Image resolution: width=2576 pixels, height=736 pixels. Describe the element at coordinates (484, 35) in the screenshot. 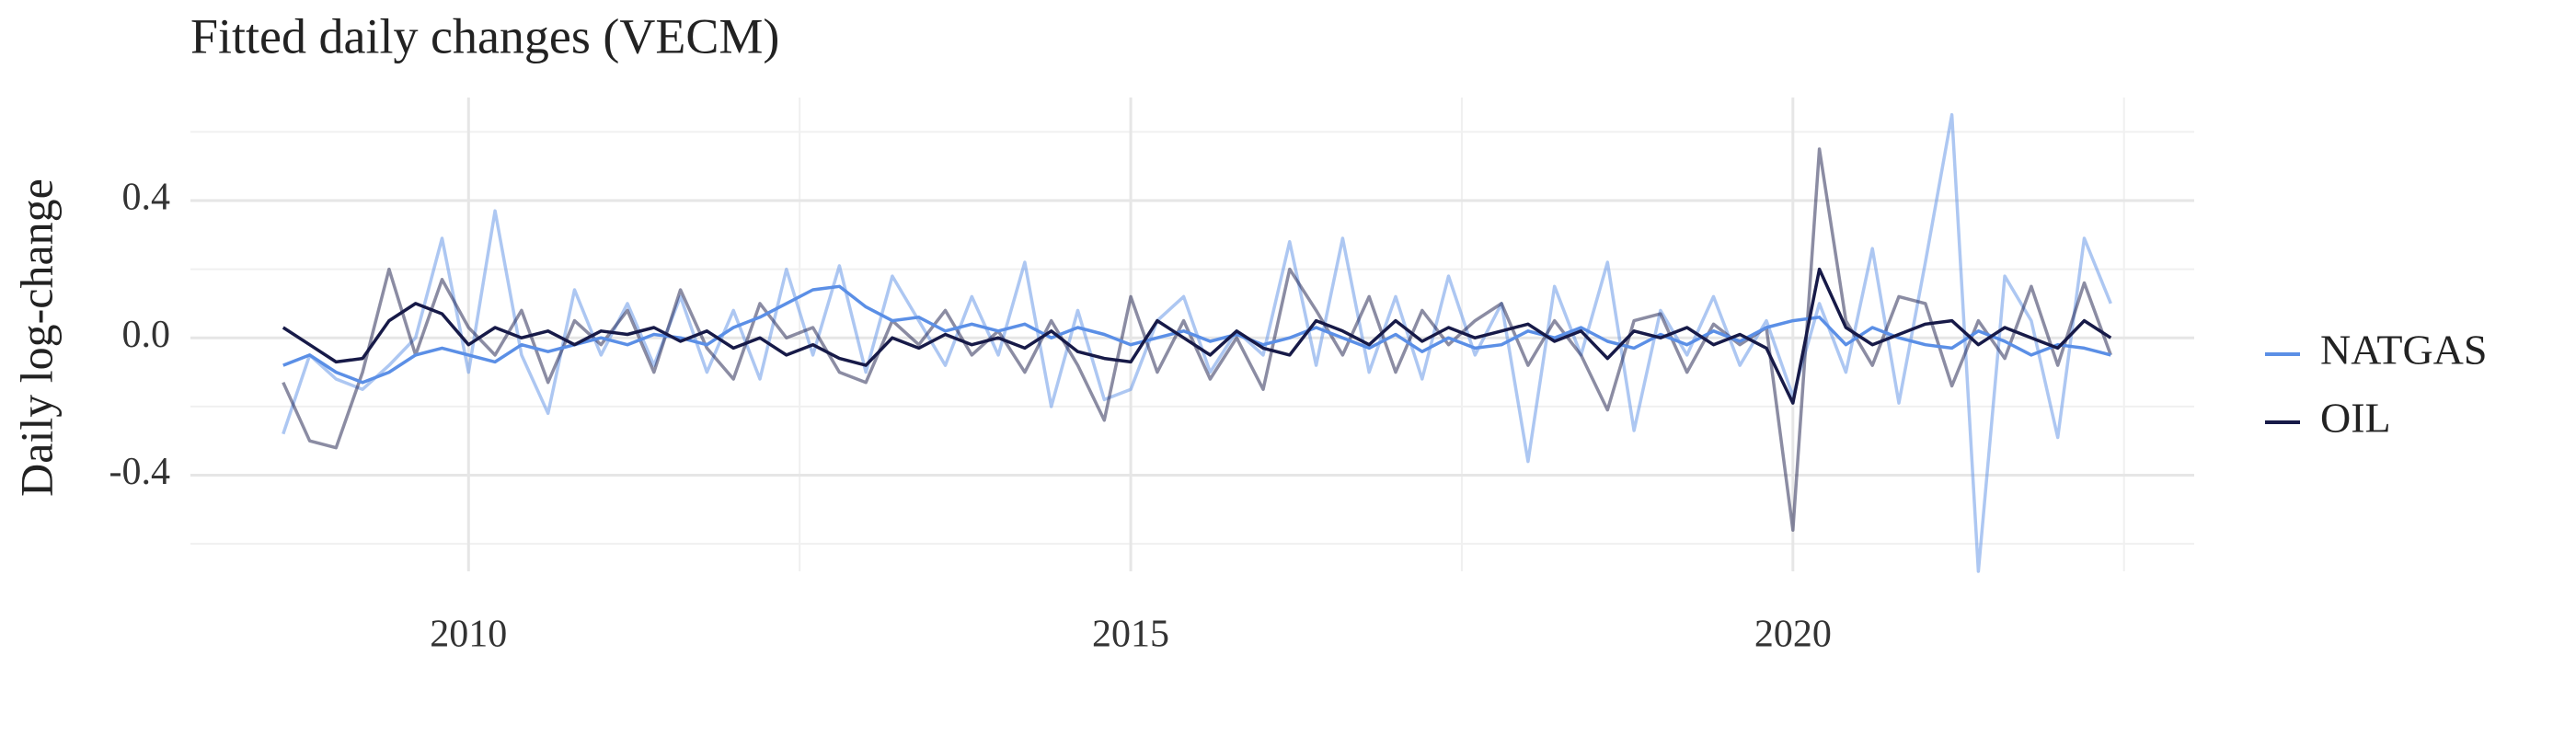

I see `chart-title: Fitted daily changes (VECM)` at that location.